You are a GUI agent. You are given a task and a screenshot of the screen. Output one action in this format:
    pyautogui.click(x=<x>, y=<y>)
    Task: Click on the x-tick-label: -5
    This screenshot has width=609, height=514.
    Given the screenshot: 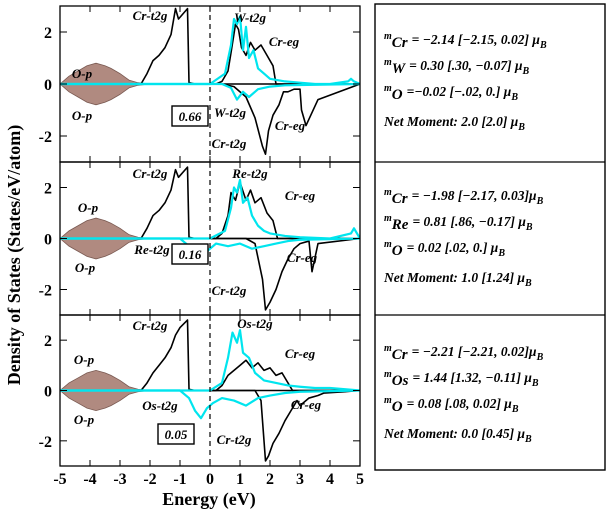 What is the action you would take?
    pyautogui.click(x=59, y=479)
    